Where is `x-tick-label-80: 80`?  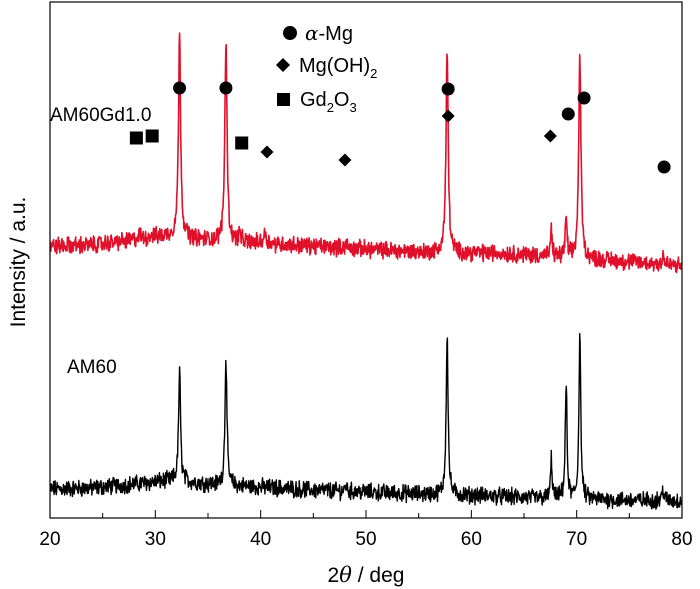 x-tick-label-80: 80 is located at coordinates (681, 539).